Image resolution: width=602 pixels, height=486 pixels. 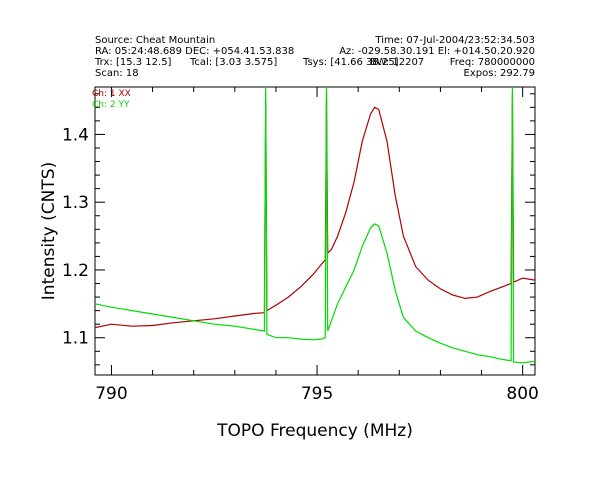 I want to click on x-tick-label: 795, so click(x=317, y=394).